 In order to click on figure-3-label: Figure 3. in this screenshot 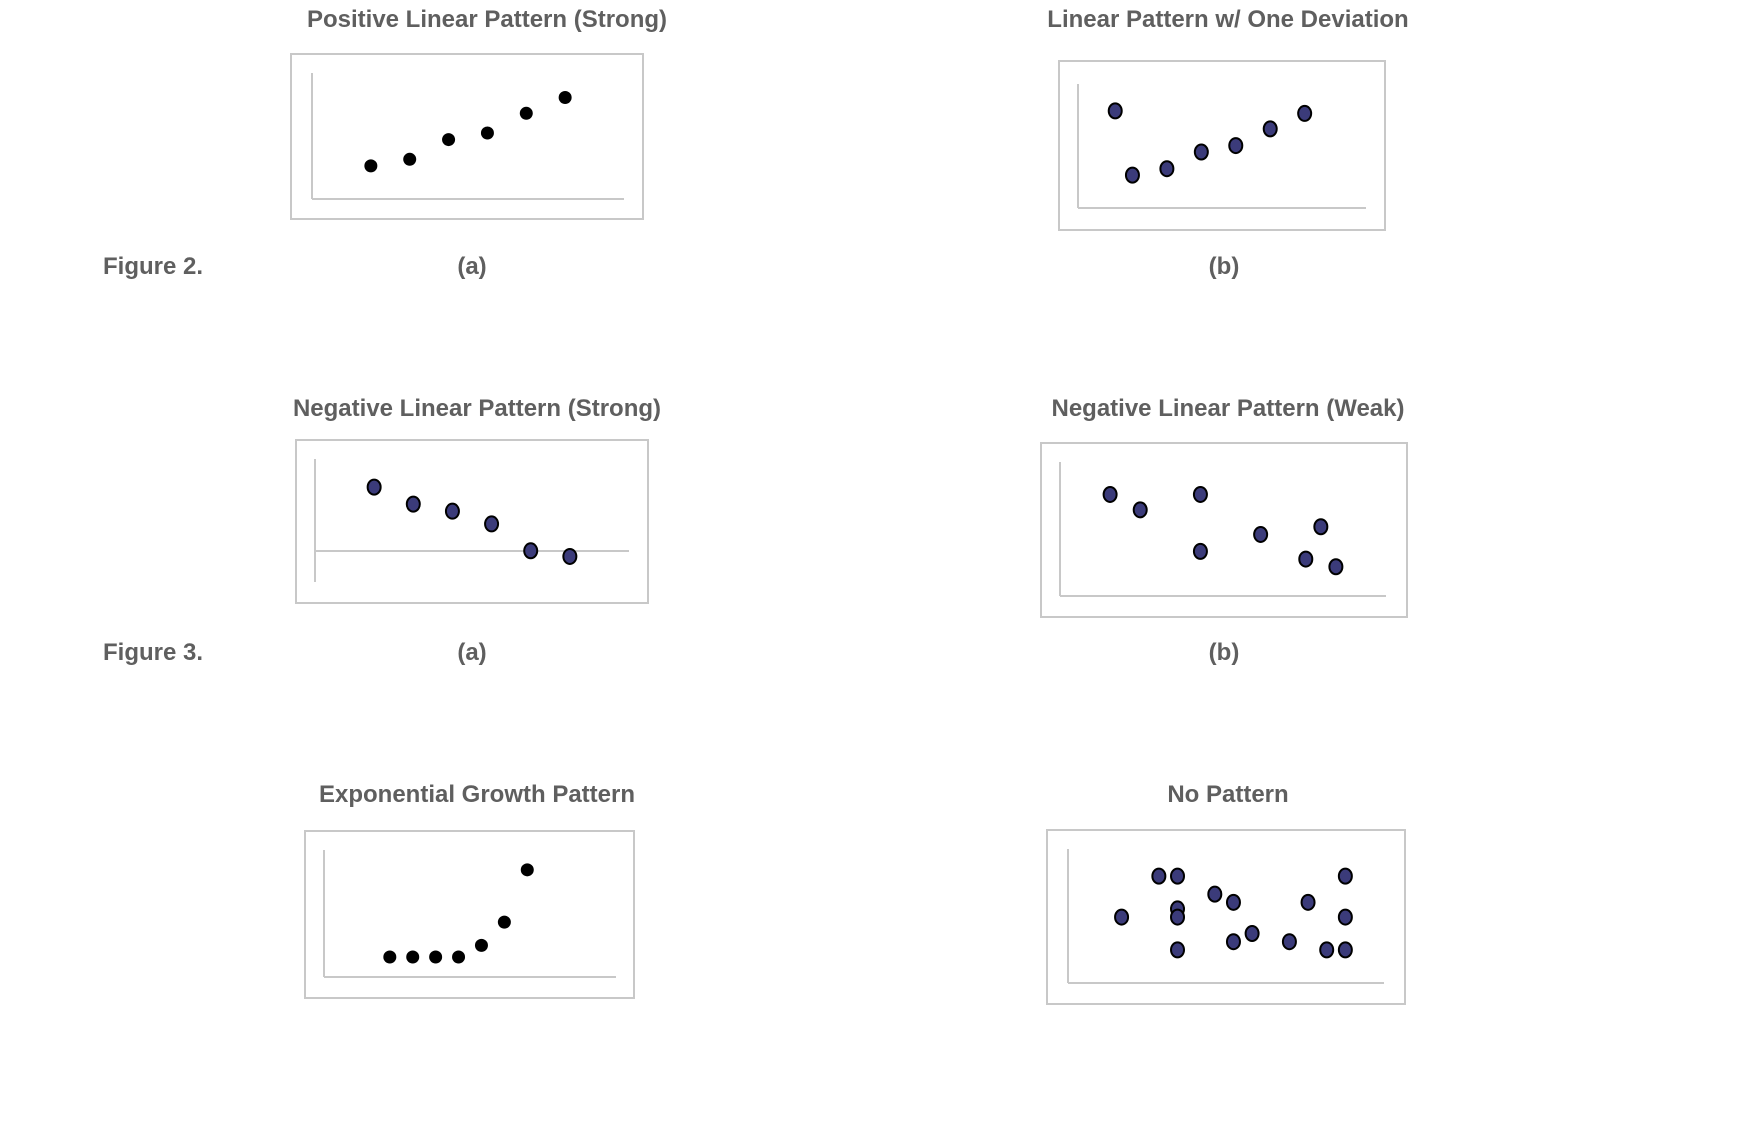, I will do `click(153, 652)`.